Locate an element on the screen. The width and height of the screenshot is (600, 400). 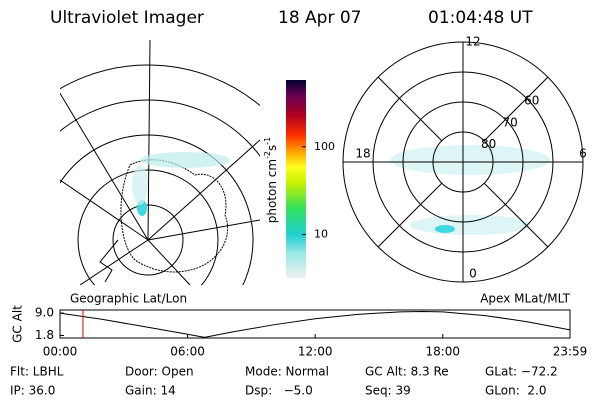
unit-mid: s is located at coordinates (272, 148).